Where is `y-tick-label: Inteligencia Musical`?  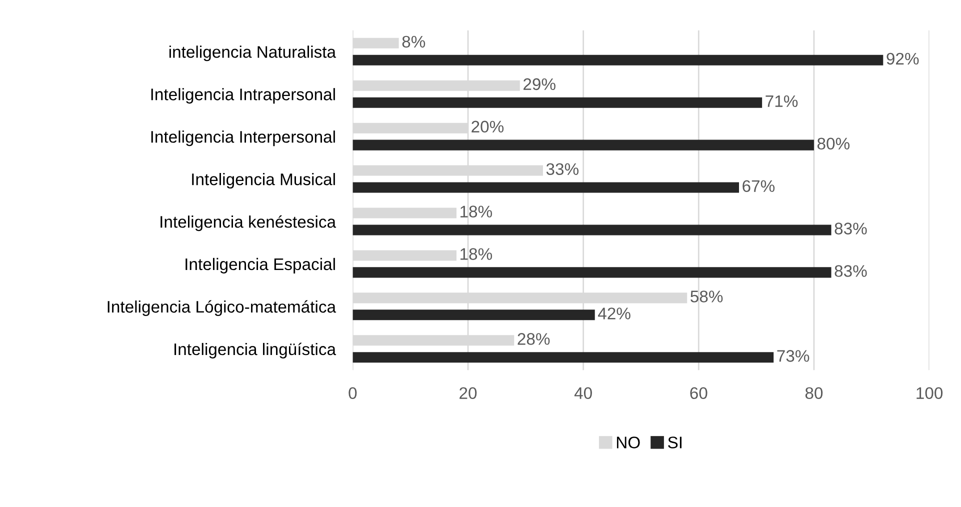
y-tick-label: Inteligencia Musical is located at coordinates (263, 180).